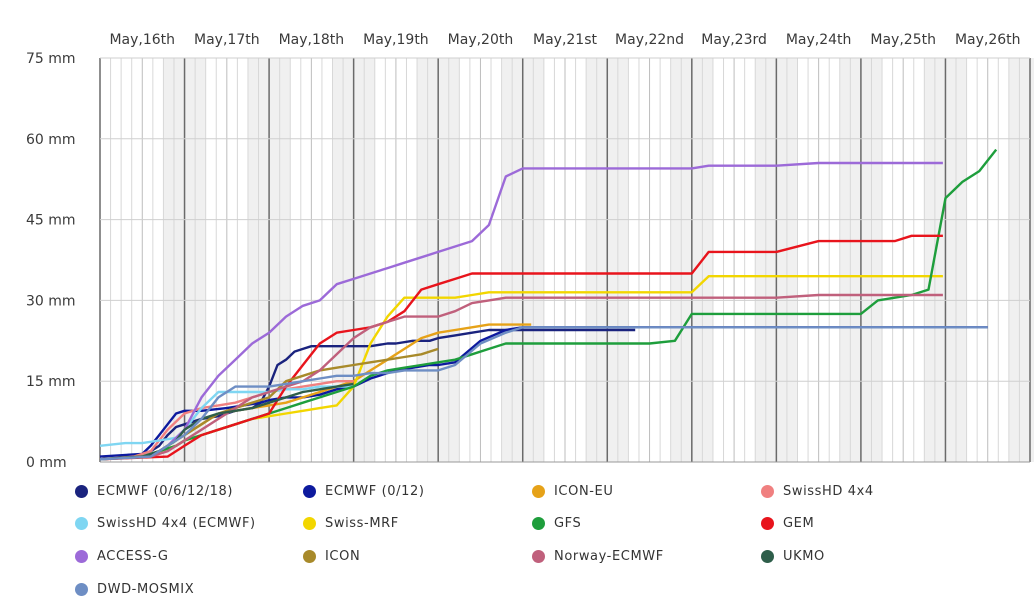 This screenshot has width=1034, height=612. I want to click on x-tick-label: May,18th, so click(312, 40).